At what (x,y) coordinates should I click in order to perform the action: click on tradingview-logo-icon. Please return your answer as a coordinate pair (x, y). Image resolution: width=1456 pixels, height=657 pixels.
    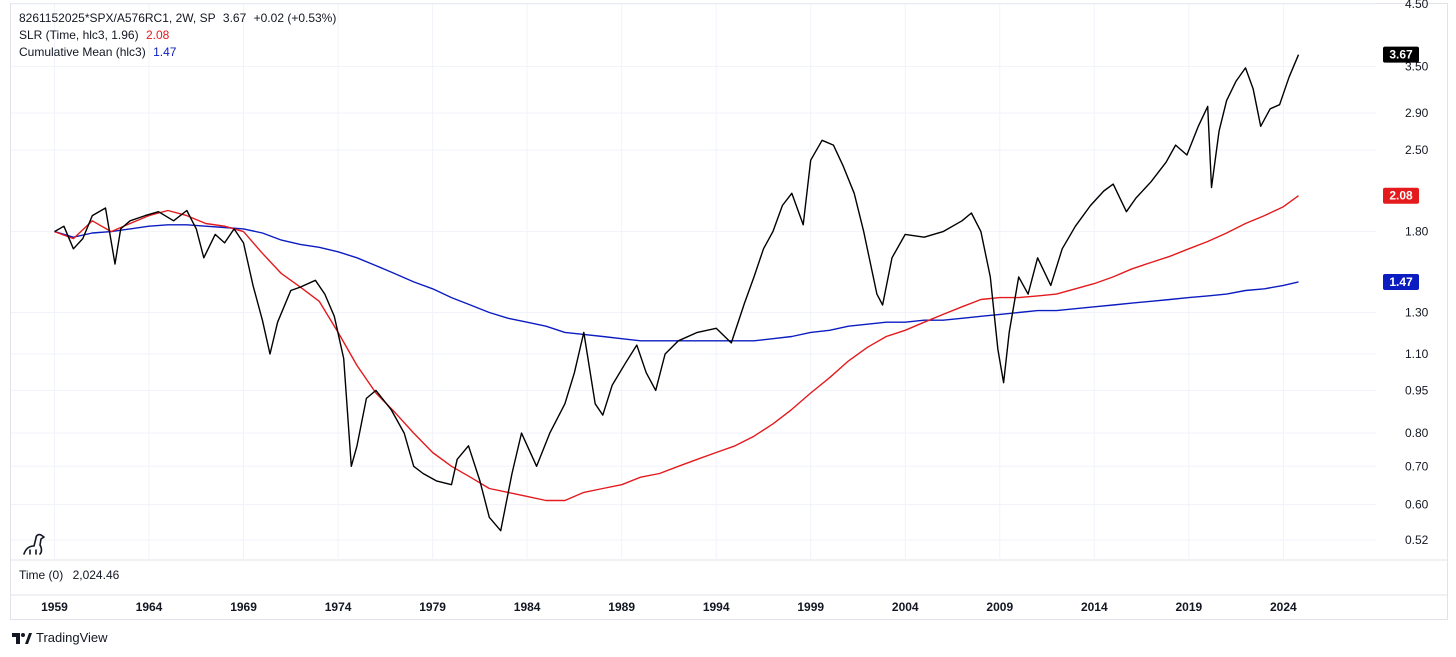
    Looking at the image, I should click on (22, 638).